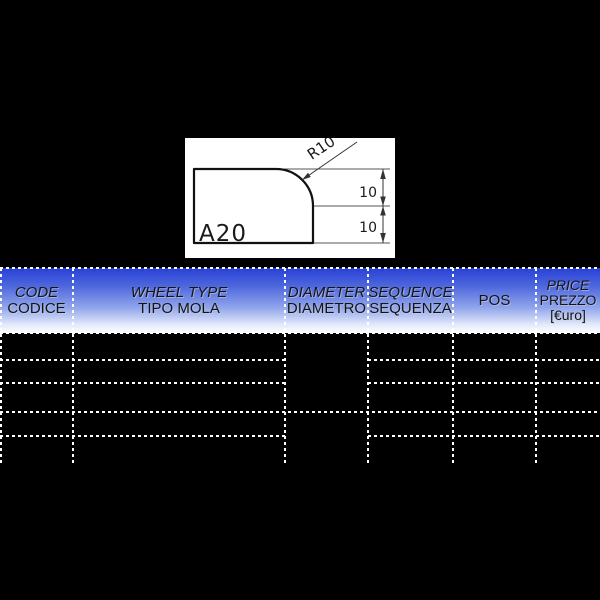 Image resolution: width=600 pixels, height=600 pixels. I want to click on header-label-en: SEQUENCE, so click(410, 292).